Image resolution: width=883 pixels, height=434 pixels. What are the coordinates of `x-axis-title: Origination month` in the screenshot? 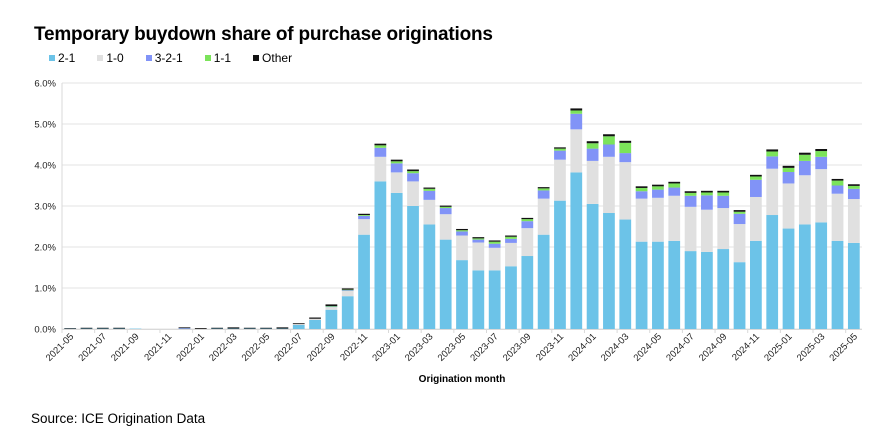 It's located at (462, 379).